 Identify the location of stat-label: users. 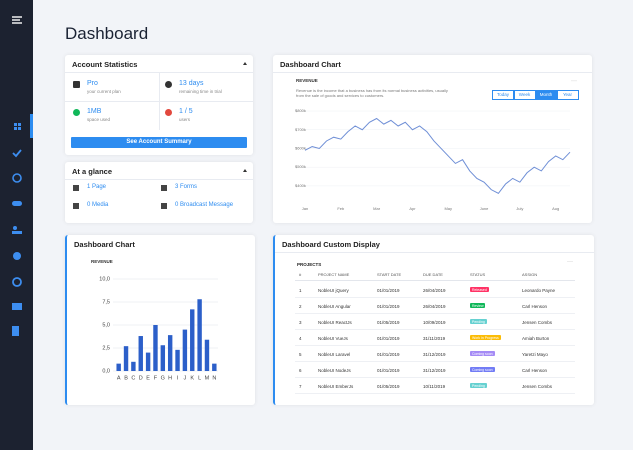
(185, 119).